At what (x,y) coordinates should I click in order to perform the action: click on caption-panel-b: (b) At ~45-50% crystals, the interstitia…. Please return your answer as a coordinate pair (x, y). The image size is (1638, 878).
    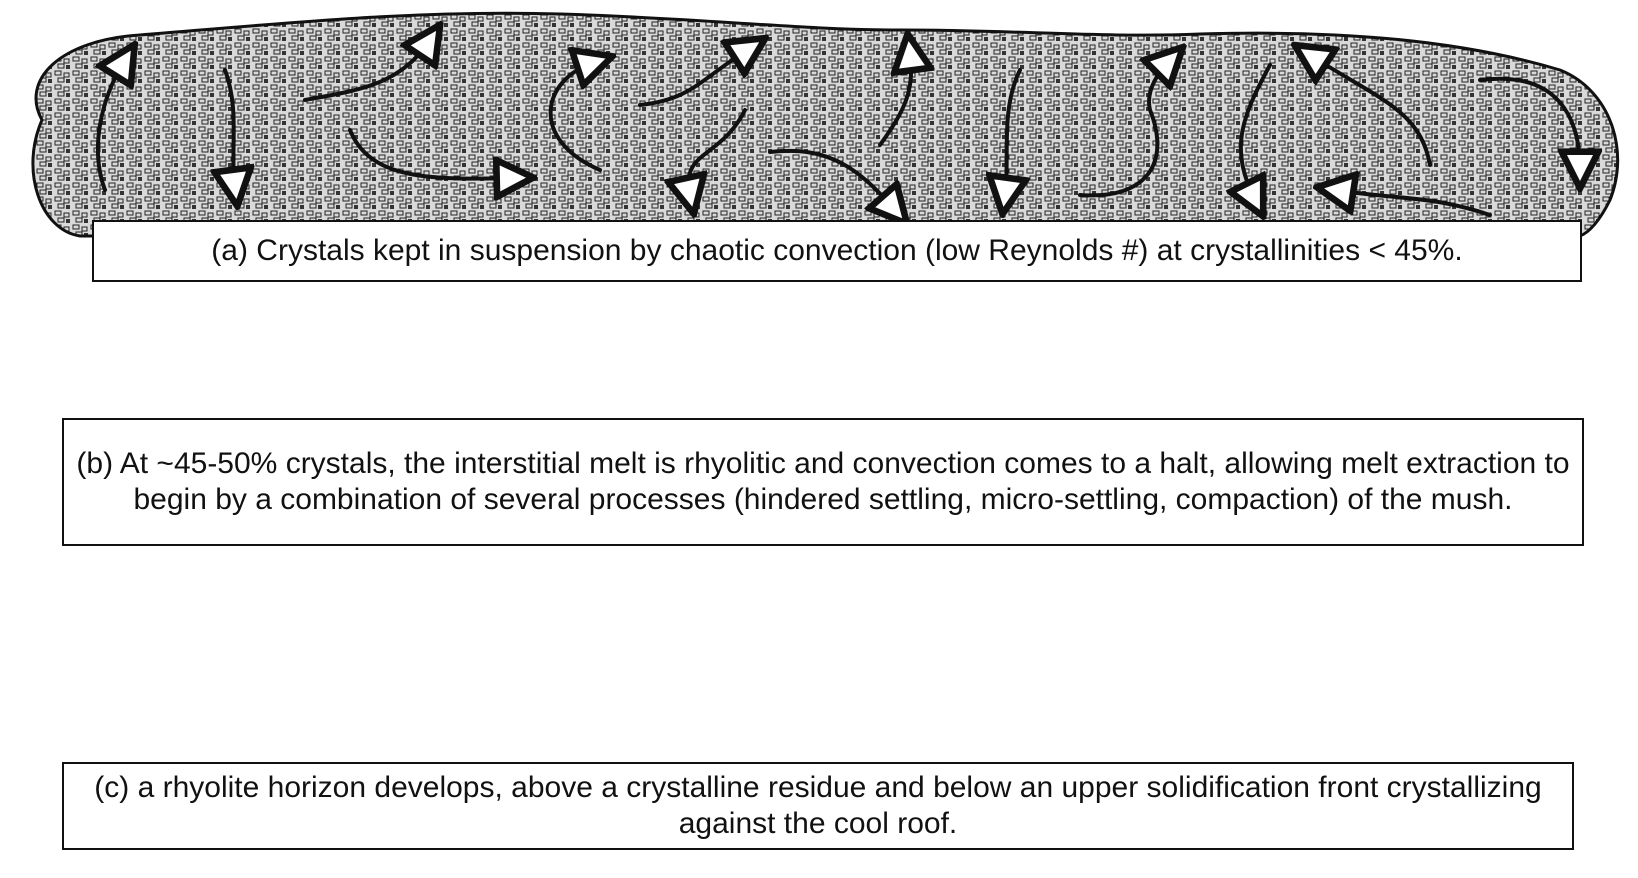
    Looking at the image, I should click on (823, 482).